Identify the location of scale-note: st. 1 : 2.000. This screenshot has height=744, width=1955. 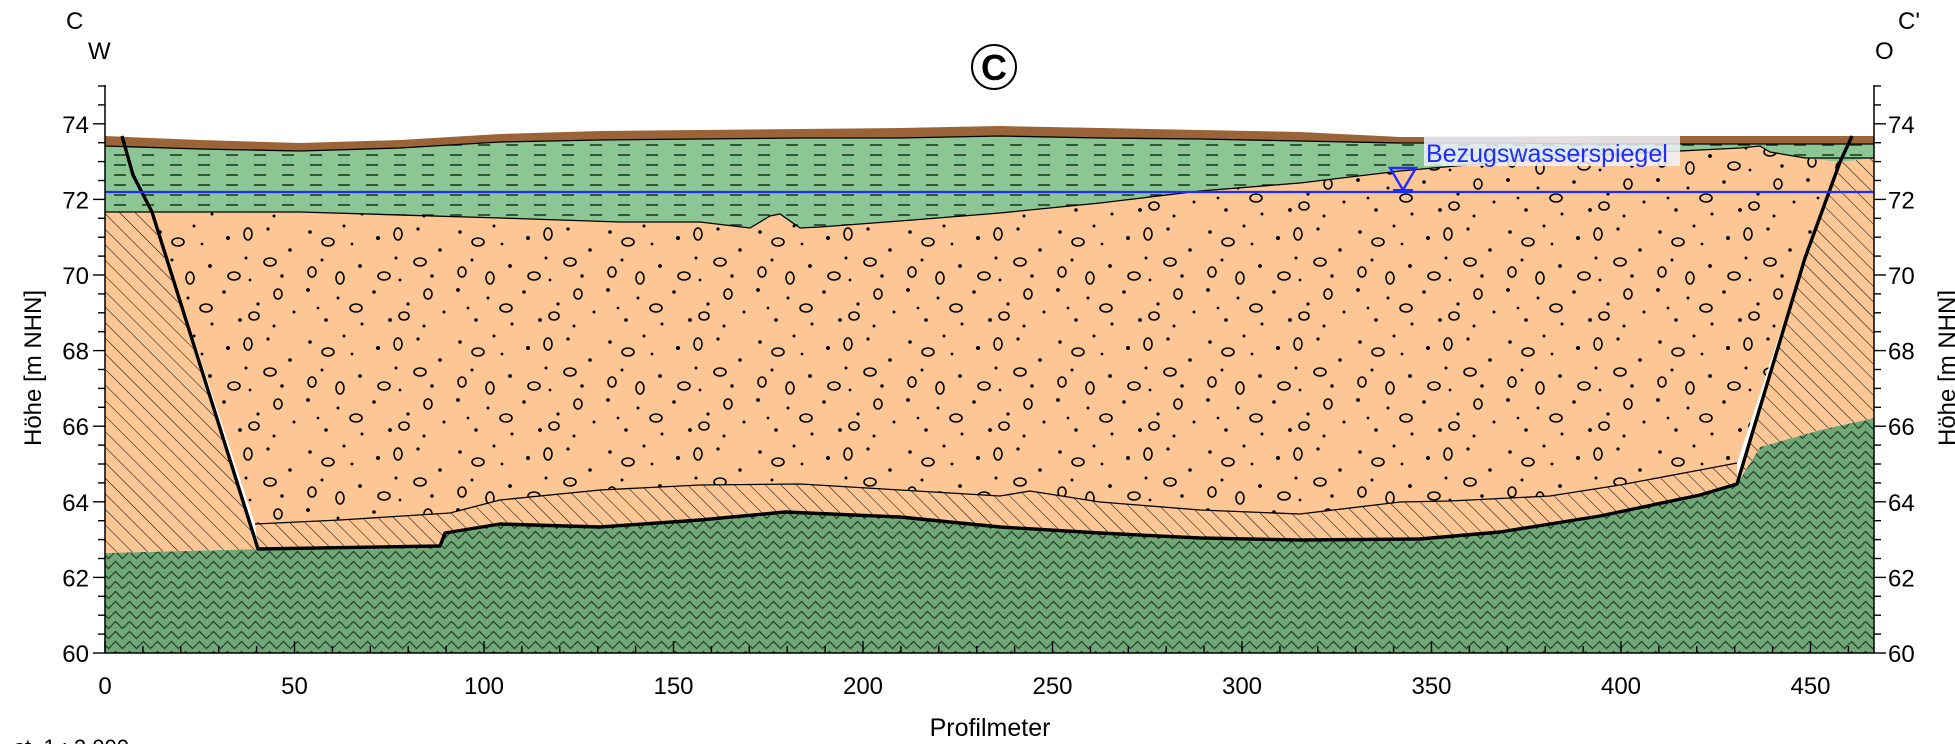
(71, 739).